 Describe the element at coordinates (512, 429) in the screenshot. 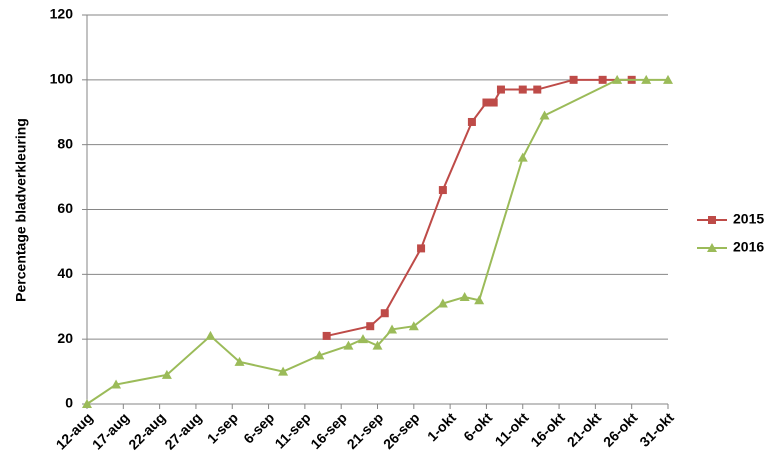

I see `x-tick-label: 11-okt` at that location.